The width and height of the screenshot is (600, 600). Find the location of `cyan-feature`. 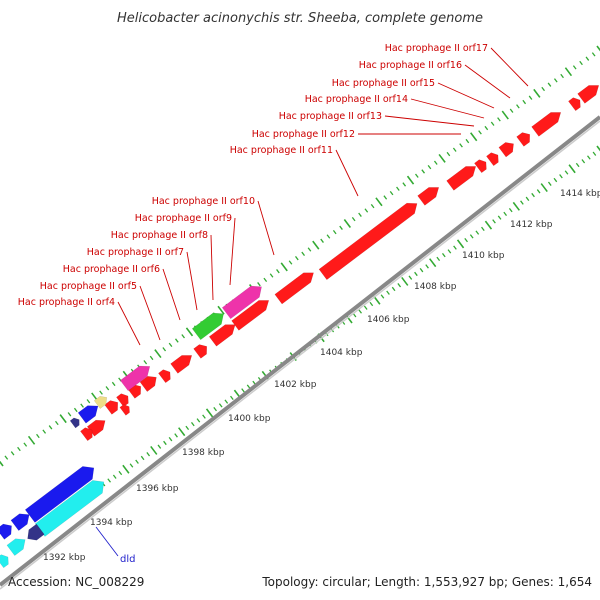

cyan-feature is located at coordinates (4, 561).